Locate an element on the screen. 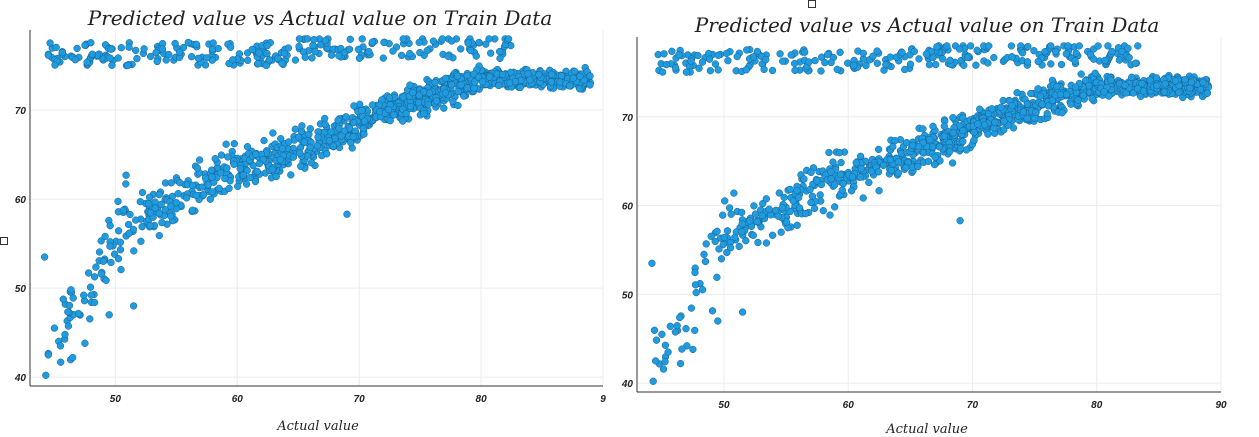 Image resolution: width=1259 pixels, height=437 pixels. x-axis-label: Actual value is located at coordinates (926, 429).